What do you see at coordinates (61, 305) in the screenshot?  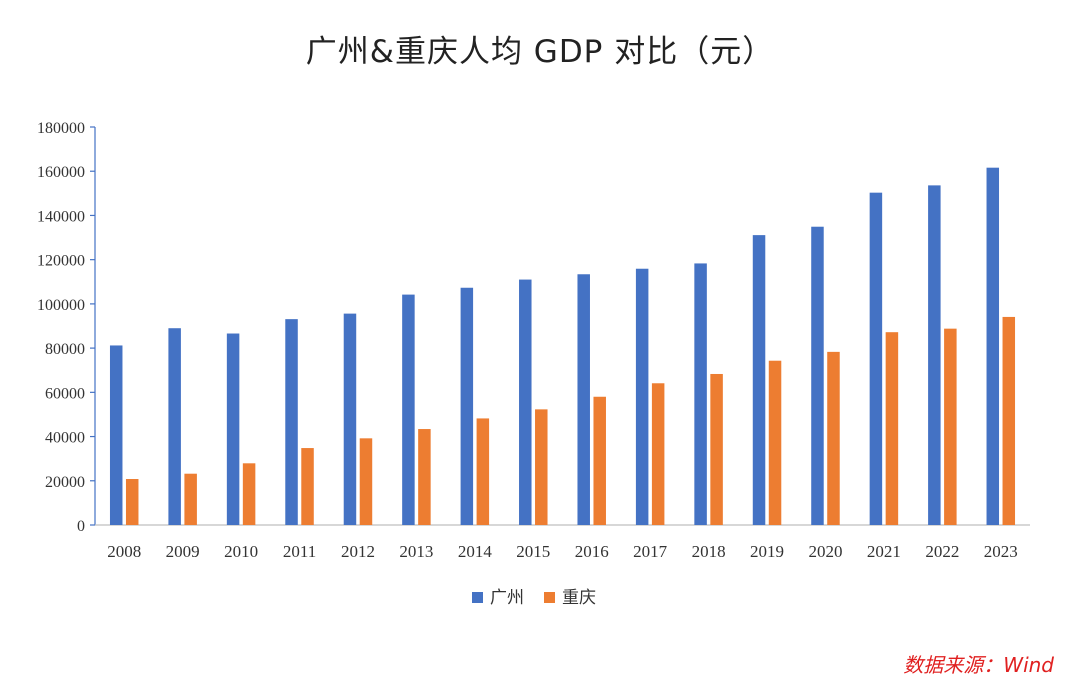 I see `y-tick-label: 100000` at bounding box center [61, 305].